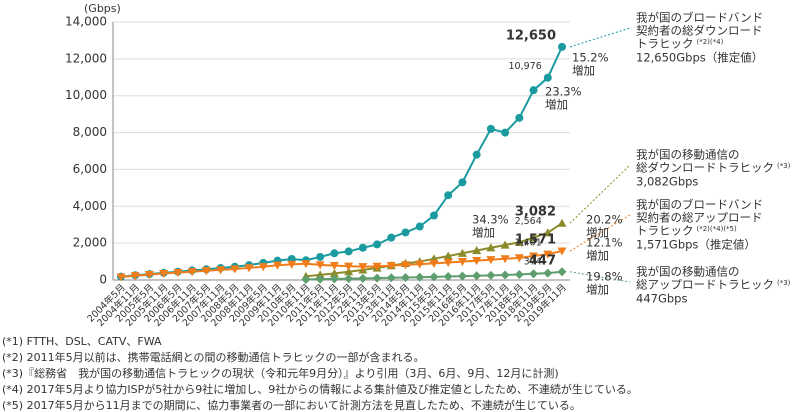 Image resolution: width=797 pixels, height=412 pixels. I want to click on value-label: 1,571, so click(535, 240).